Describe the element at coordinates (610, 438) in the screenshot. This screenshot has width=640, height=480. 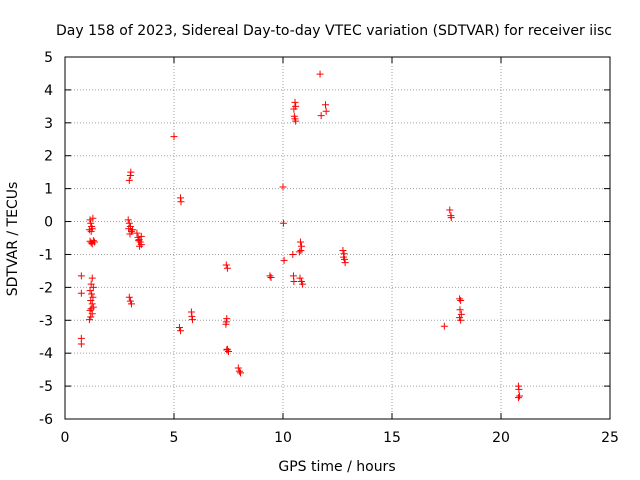
I see `x-tick-label: 25` at that location.